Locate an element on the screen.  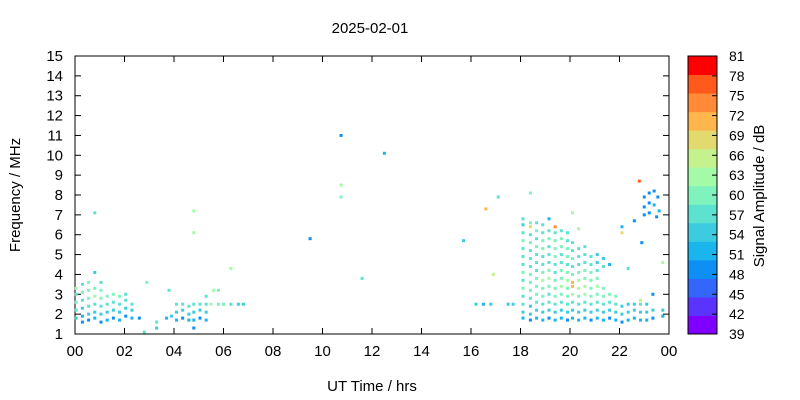
x-tick-label: 00 is located at coordinates (75, 351).